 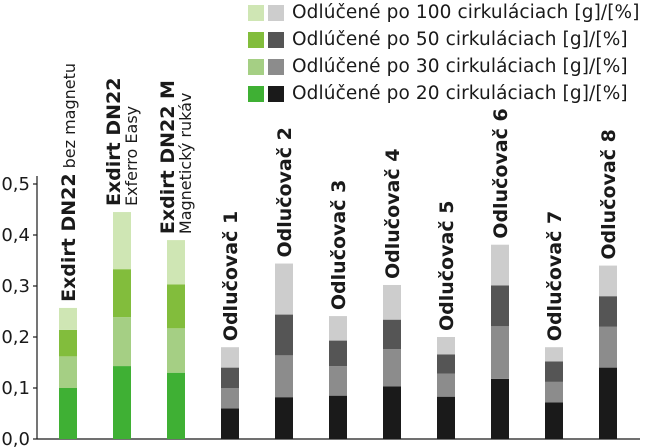 What do you see at coordinates (393, 214) in the screenshot?
I see `category-label: Odlučovač 4` at bounding box center [393, 214].